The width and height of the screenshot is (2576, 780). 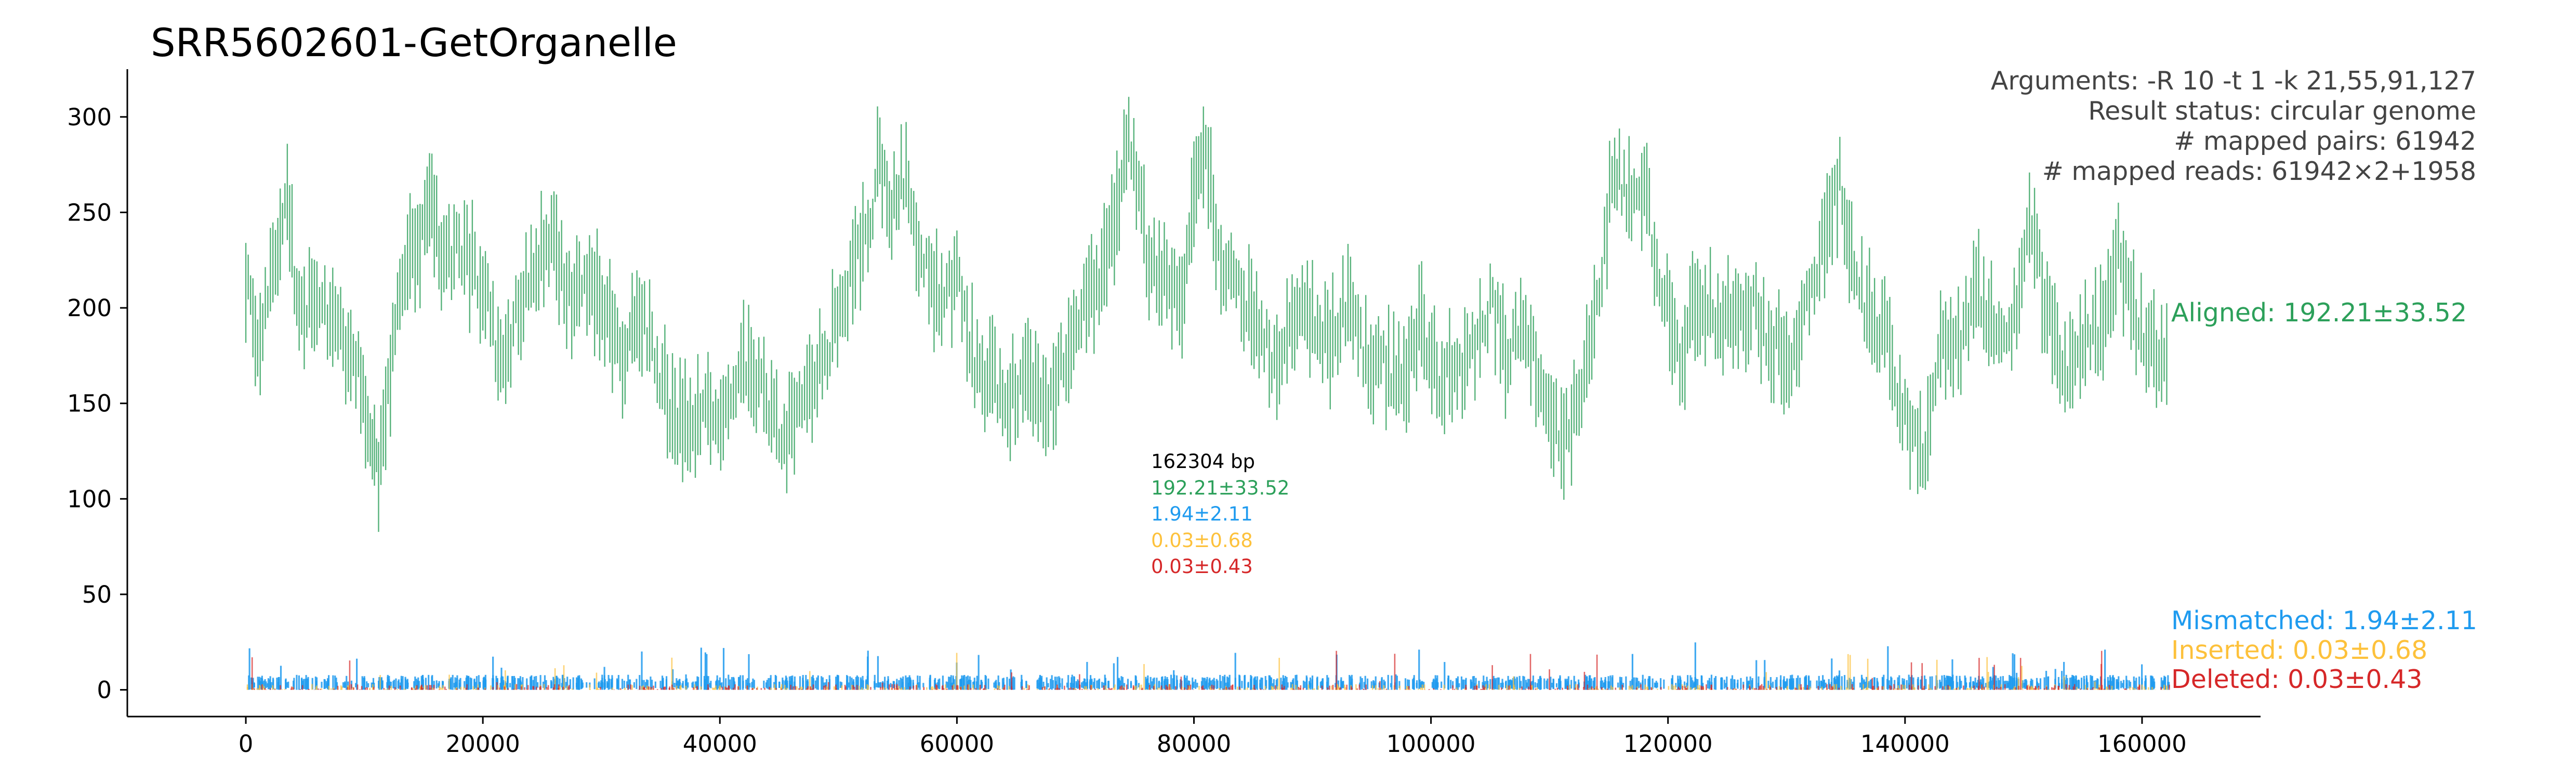 I want to click on series-label-aligned: Aligned: 192.21±33.52, so click(x=2319, y=313).